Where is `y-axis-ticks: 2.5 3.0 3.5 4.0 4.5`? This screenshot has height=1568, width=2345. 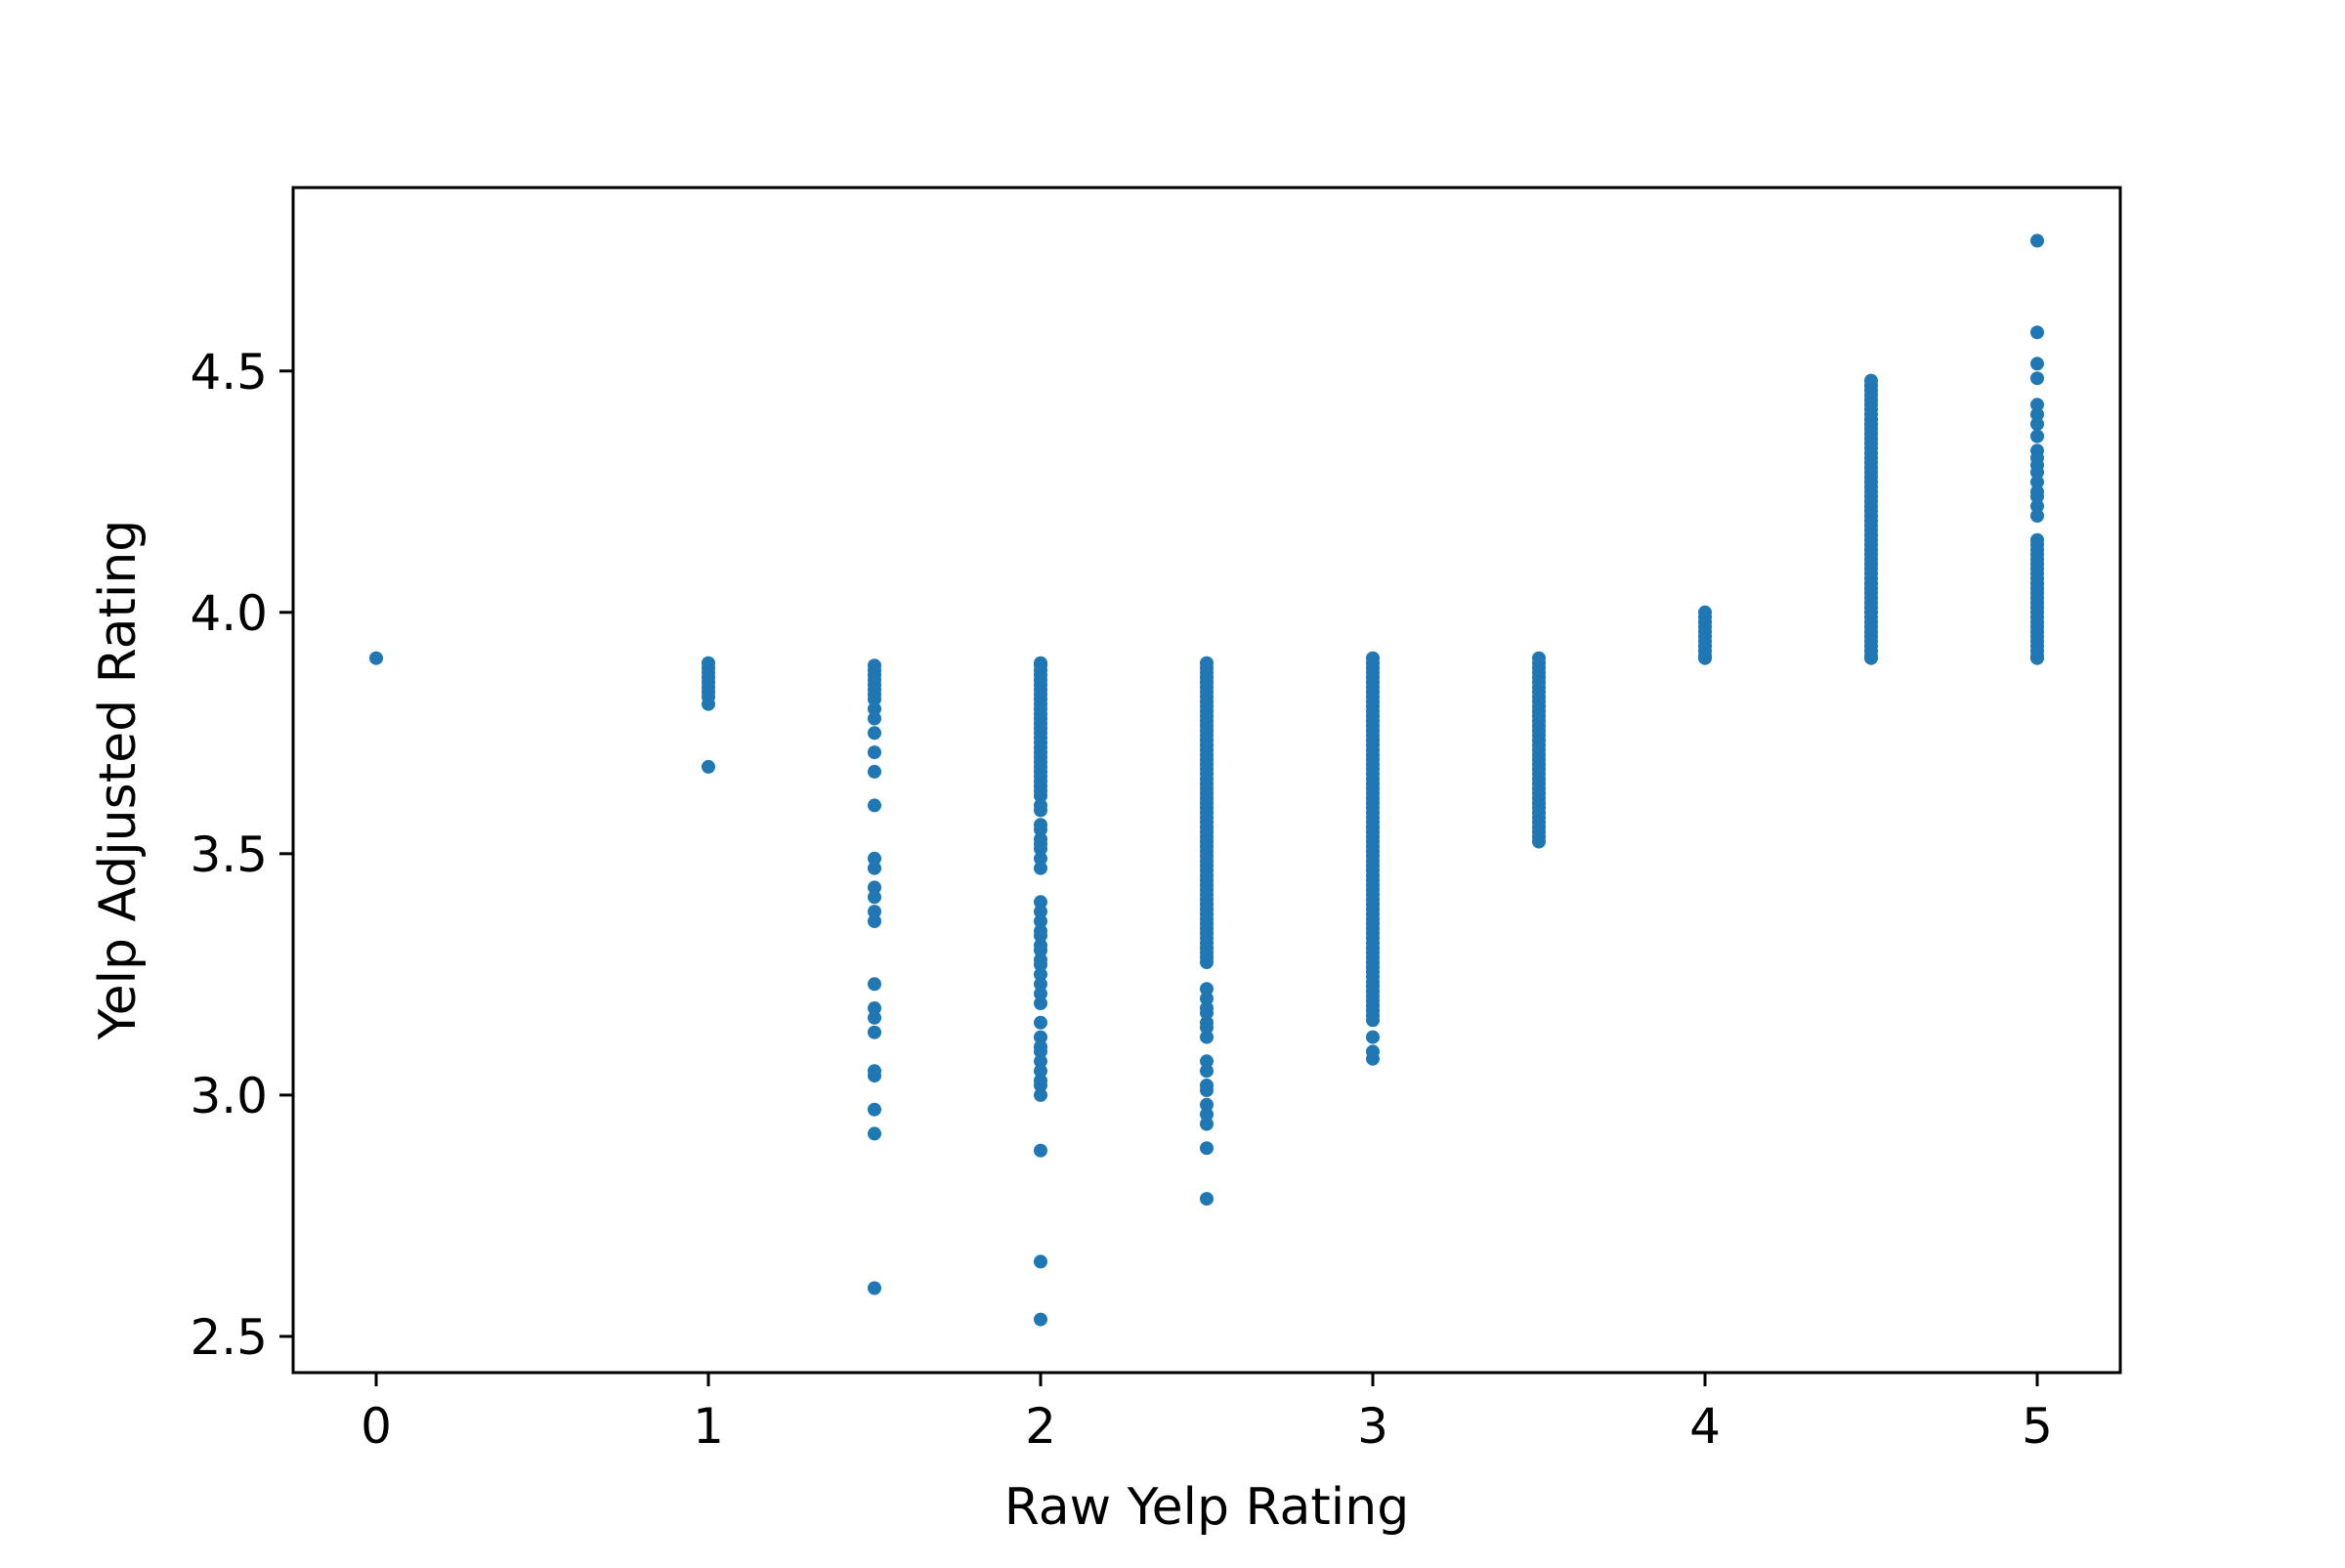 y-axis-ticks: 2.5 3.0 3.5 4.0 4.5 is located at coordinates (241, 855).